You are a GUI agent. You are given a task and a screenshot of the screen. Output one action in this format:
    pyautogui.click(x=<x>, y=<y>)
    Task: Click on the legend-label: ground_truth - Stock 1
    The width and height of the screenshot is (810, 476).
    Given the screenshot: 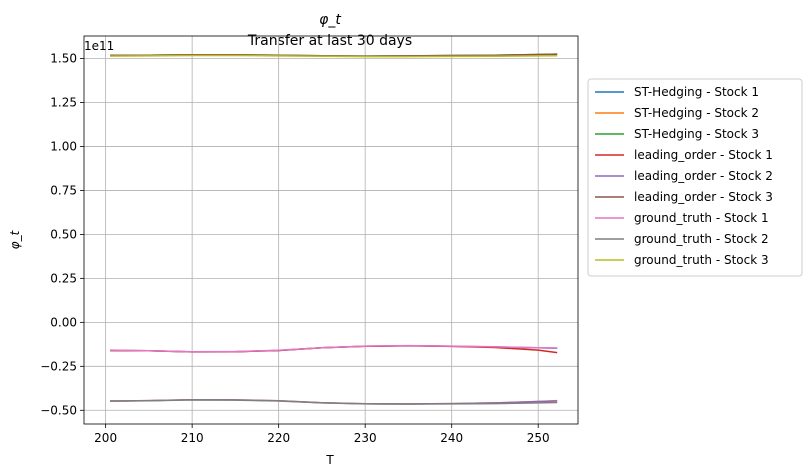 What is the action you would take?
    pyautogui.click(x=701, y=218)
    